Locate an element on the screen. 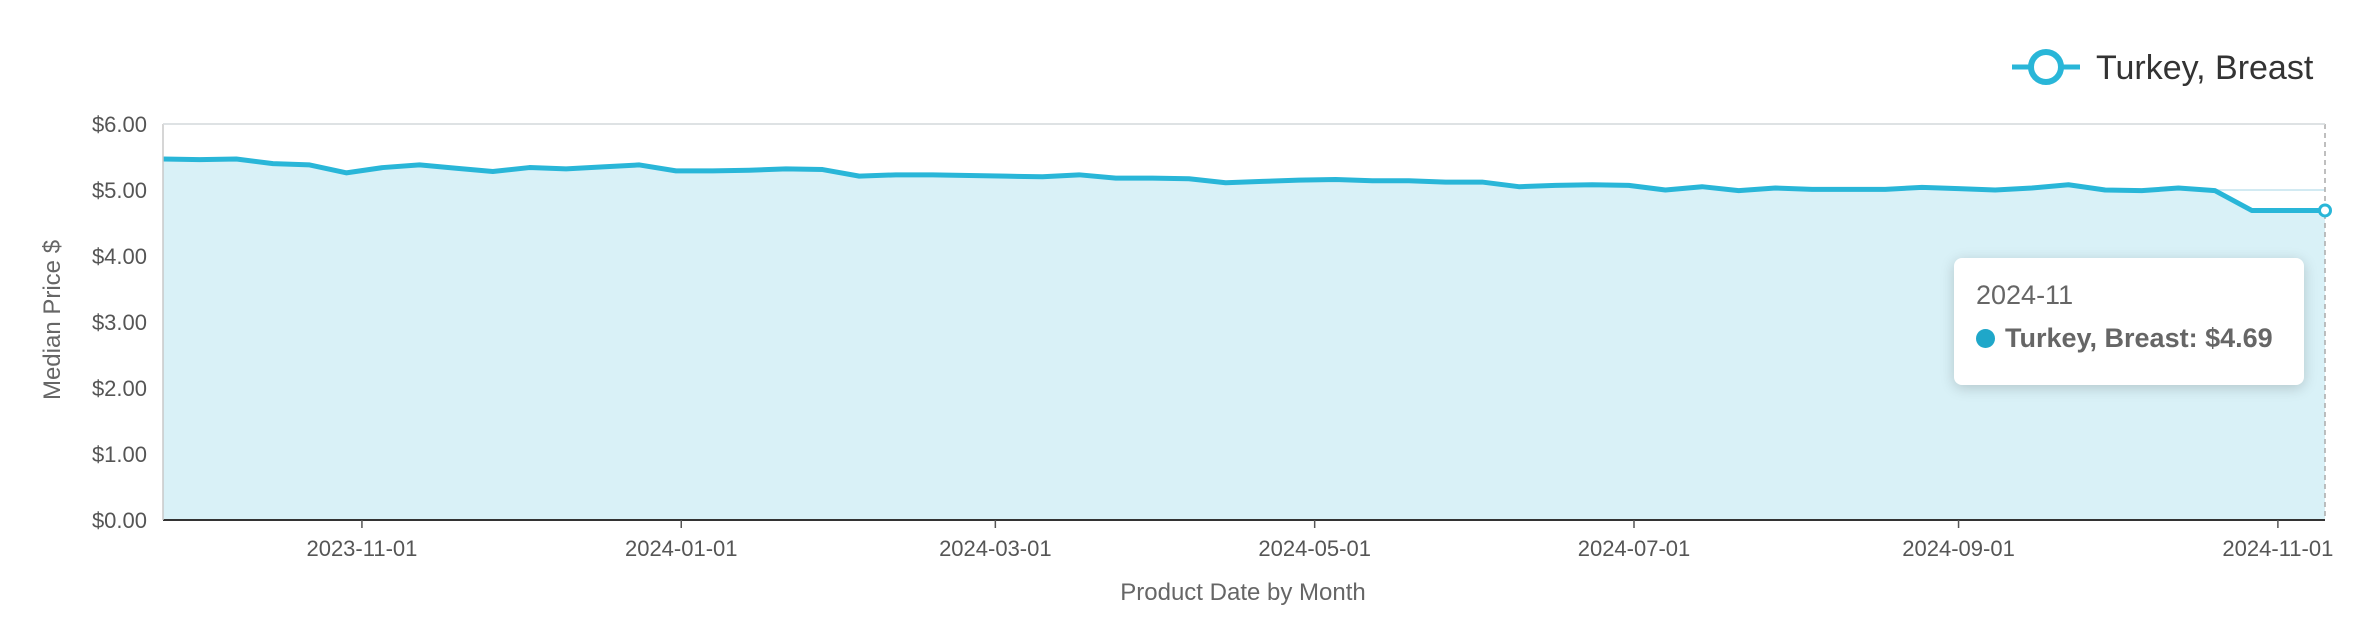  y-tick-labels: $0.00 $1.00 $2.00 $3.00 $4.00 $5.00 $6.00 is located at coordinates (119, 322).